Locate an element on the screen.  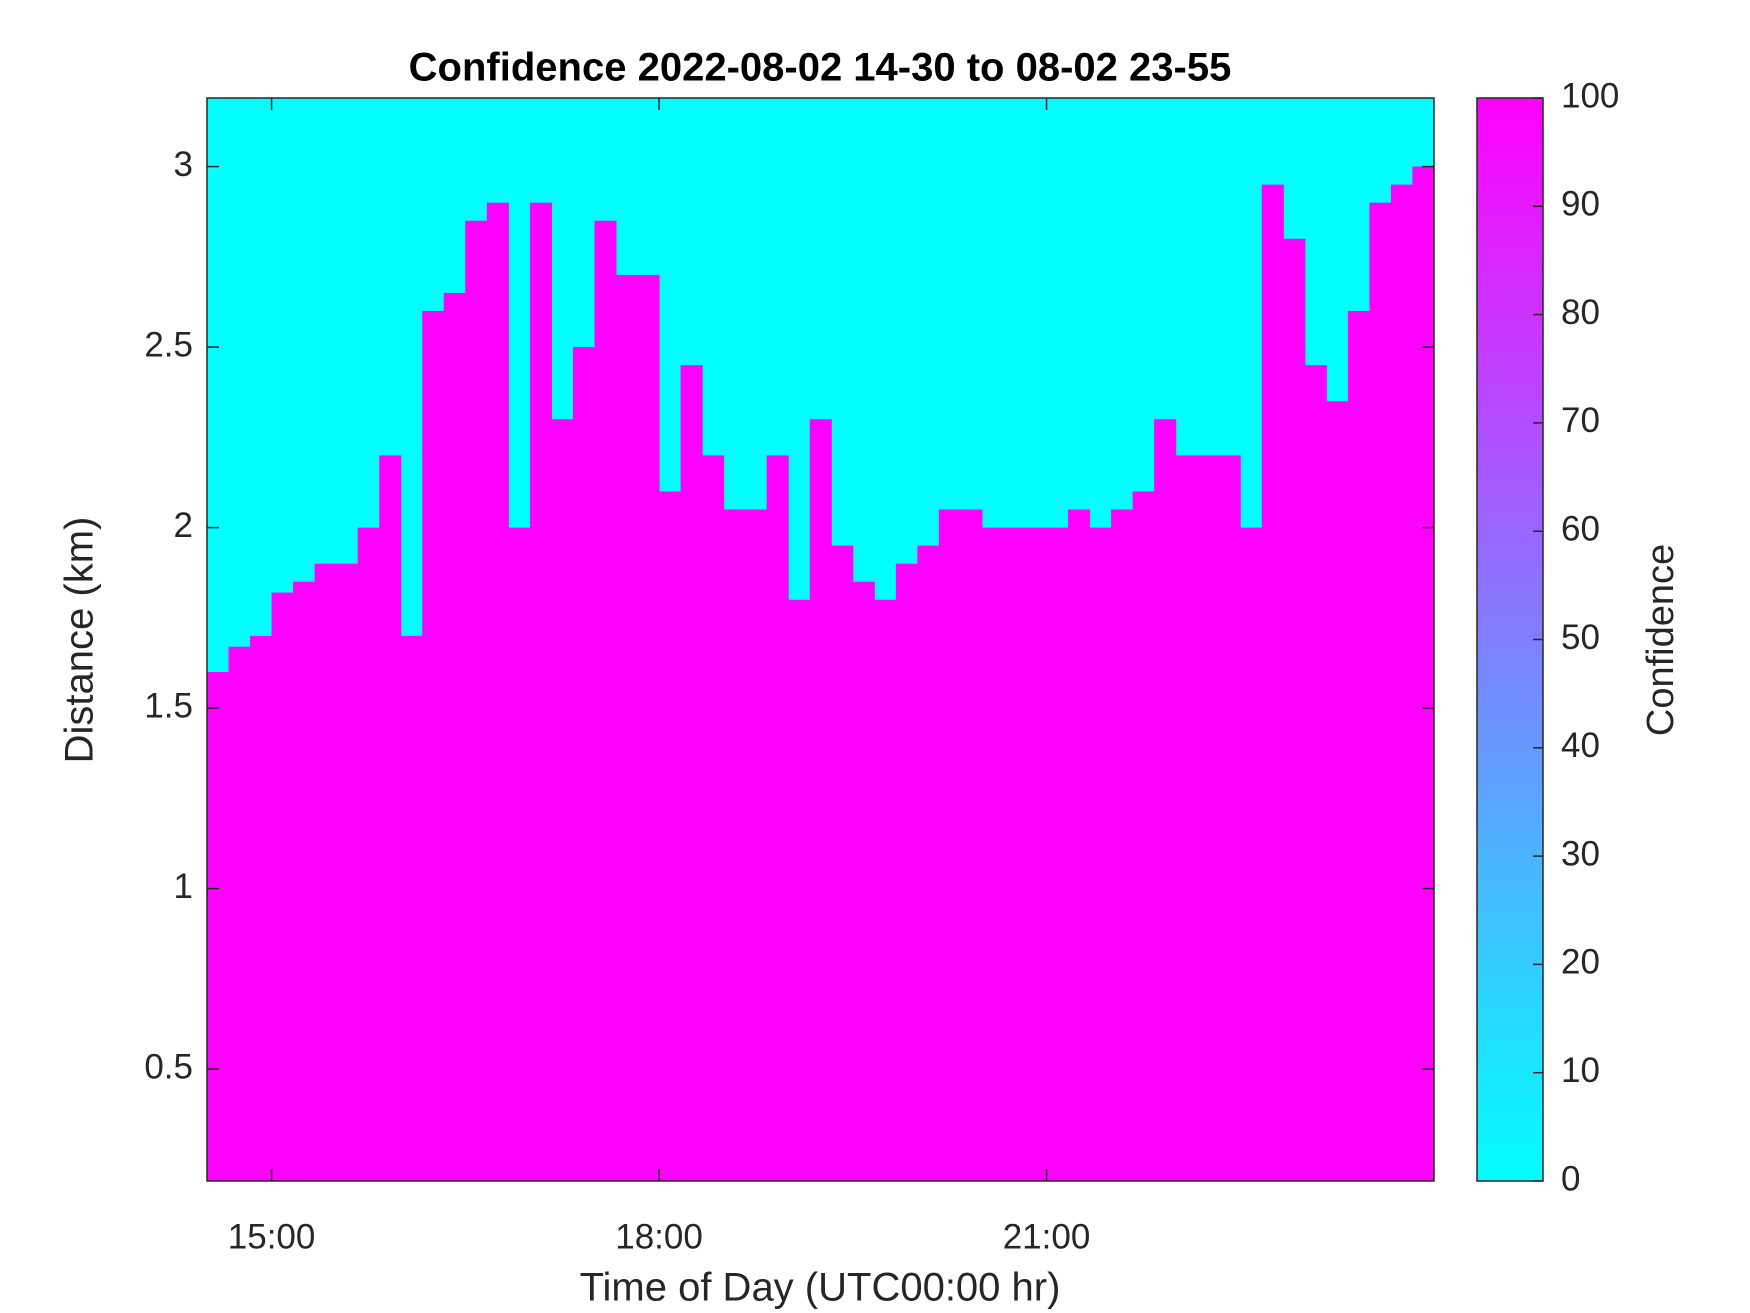
y-tick-label: 2.5 is located at coordinates (168, 344).